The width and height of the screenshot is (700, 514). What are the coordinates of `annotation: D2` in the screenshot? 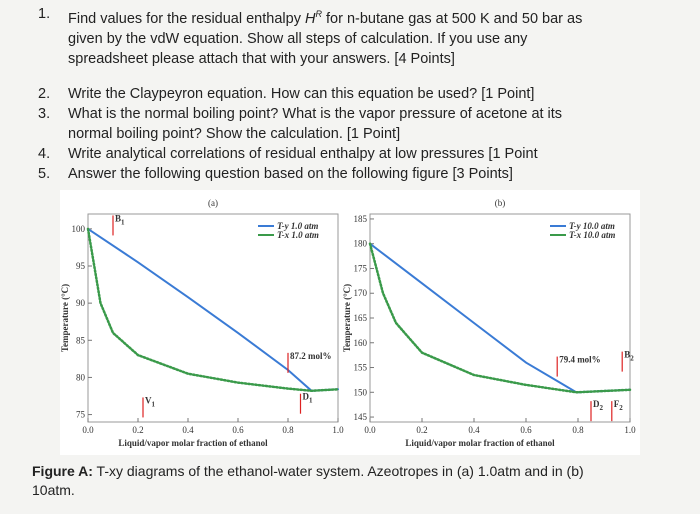 It's located at (598, 405).